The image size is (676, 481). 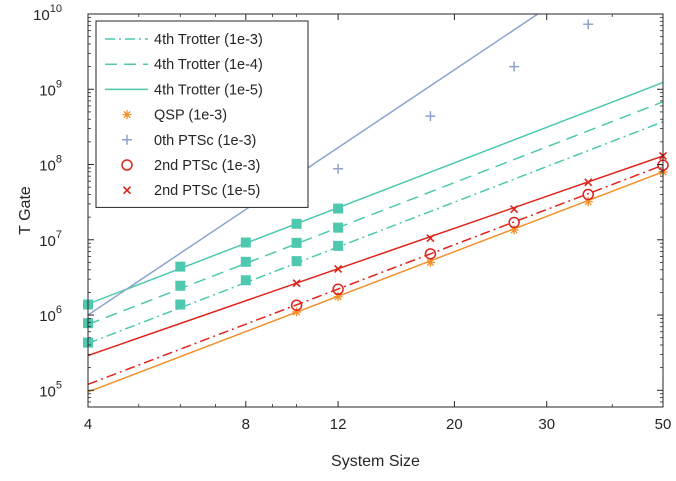 I want to click on legend-label-5: 0th PTSc (1e-3), so click(x=205, y=141).